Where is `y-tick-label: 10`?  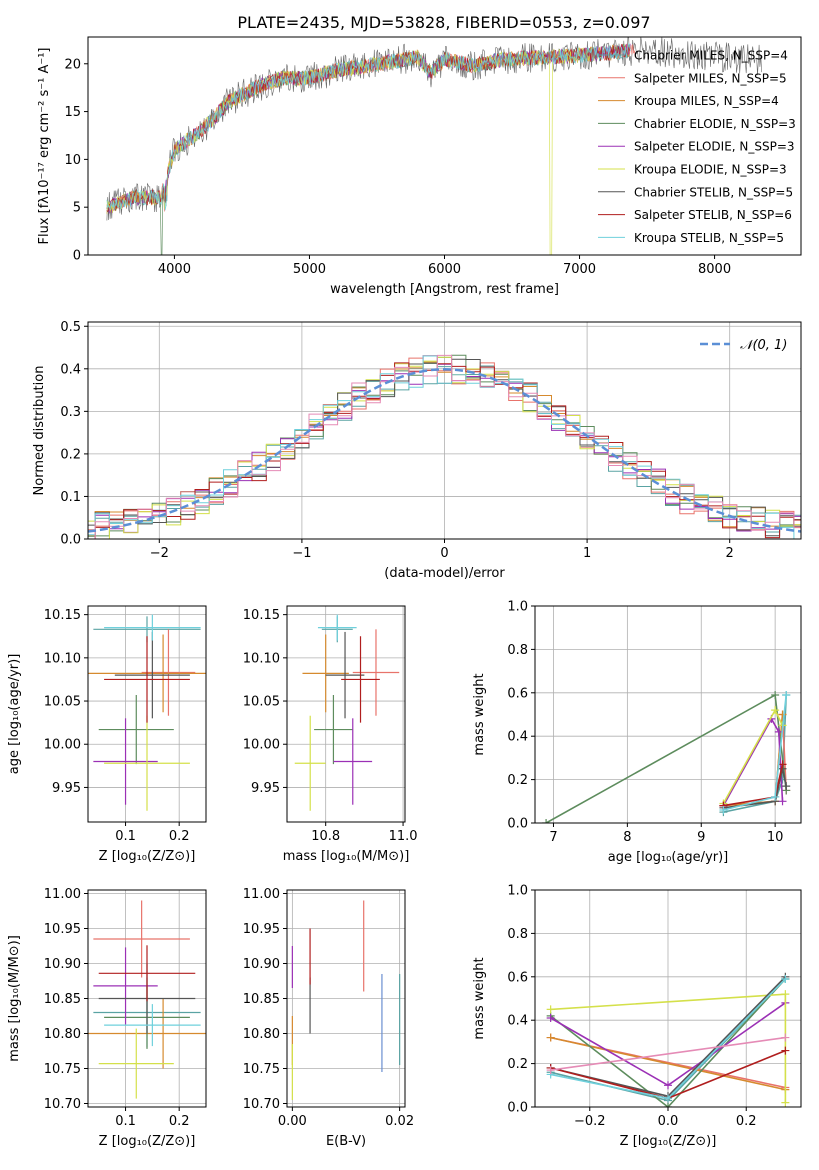
y-tick-label: 10 is located at coordinates (72, 160).